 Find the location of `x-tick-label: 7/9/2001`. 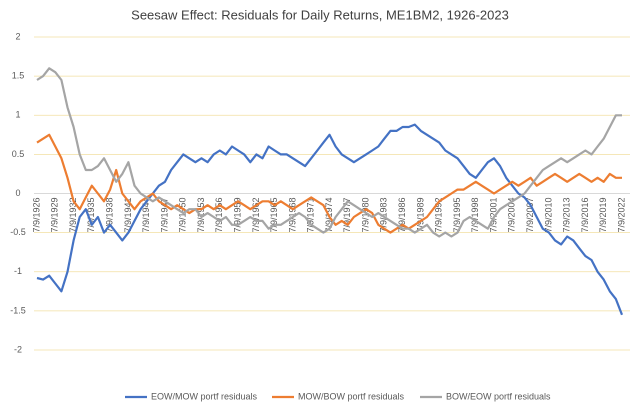

x-tick-label: 7/9/2001 is located at coordinates (493, 215).